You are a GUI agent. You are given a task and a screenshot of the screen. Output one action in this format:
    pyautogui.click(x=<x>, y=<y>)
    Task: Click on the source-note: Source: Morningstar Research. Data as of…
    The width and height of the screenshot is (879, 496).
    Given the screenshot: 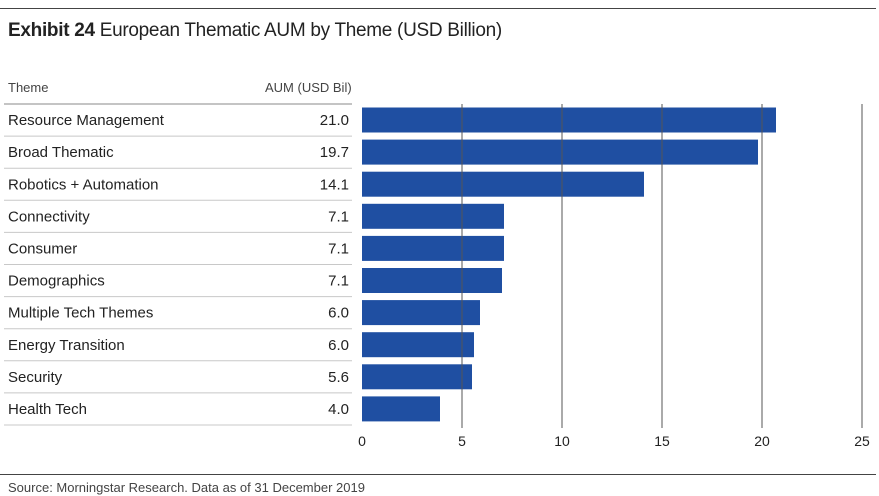 What is the action you would take?
    pyautogui.click(x=186, y=487)
    